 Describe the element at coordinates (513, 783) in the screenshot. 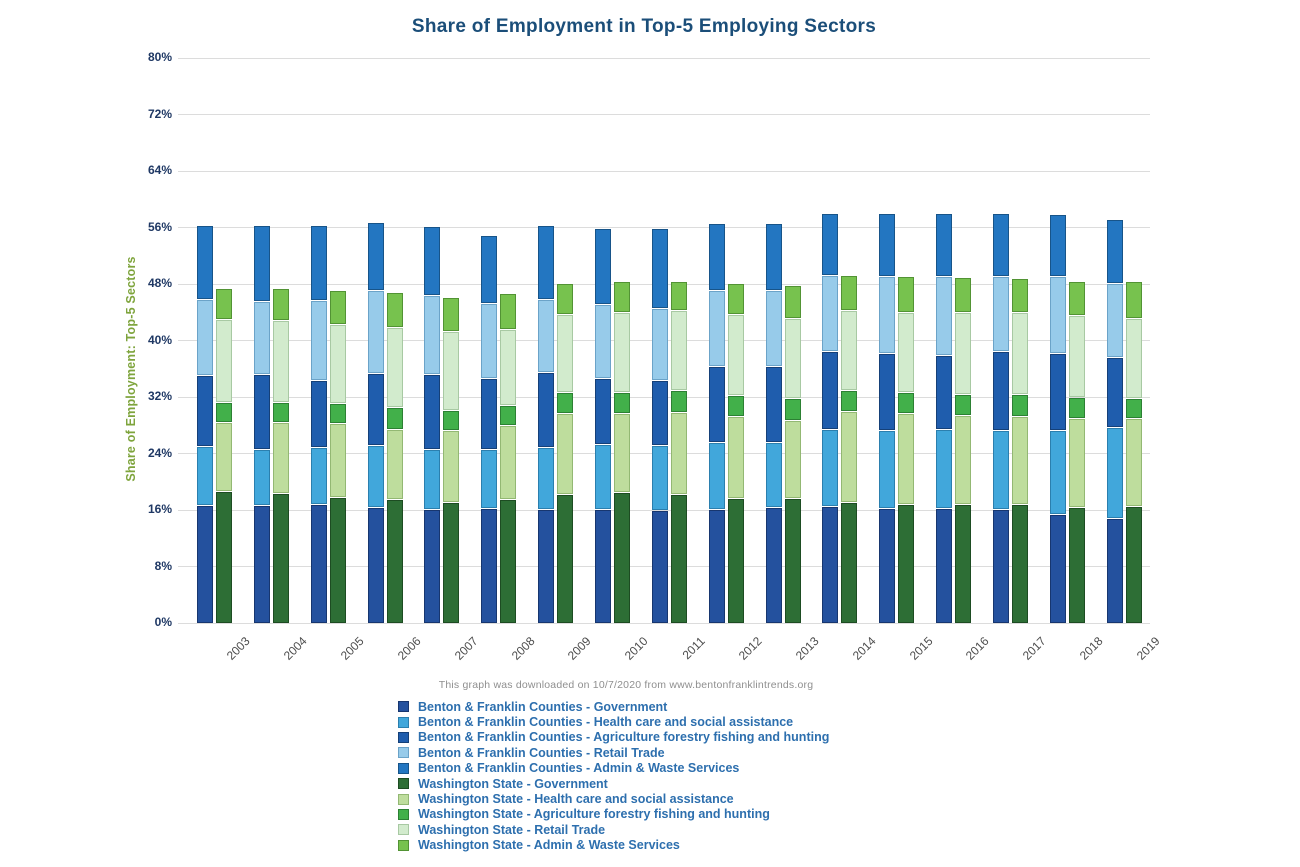

I see `legend-label: Washington State - Government` at that location.